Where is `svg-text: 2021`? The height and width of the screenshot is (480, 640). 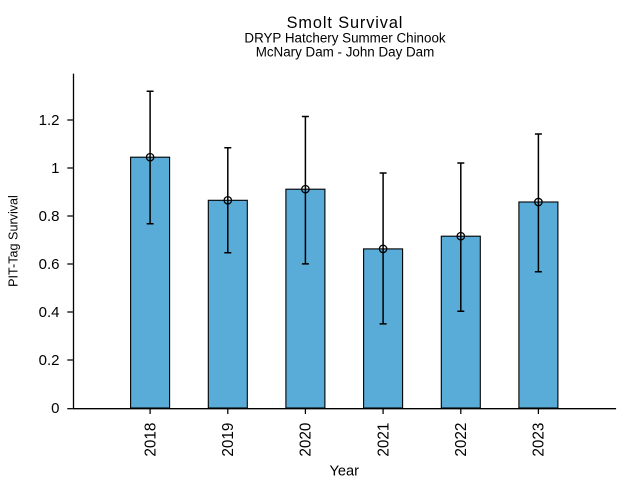
svg-text: 2021 is located at coordinates (383, 440).